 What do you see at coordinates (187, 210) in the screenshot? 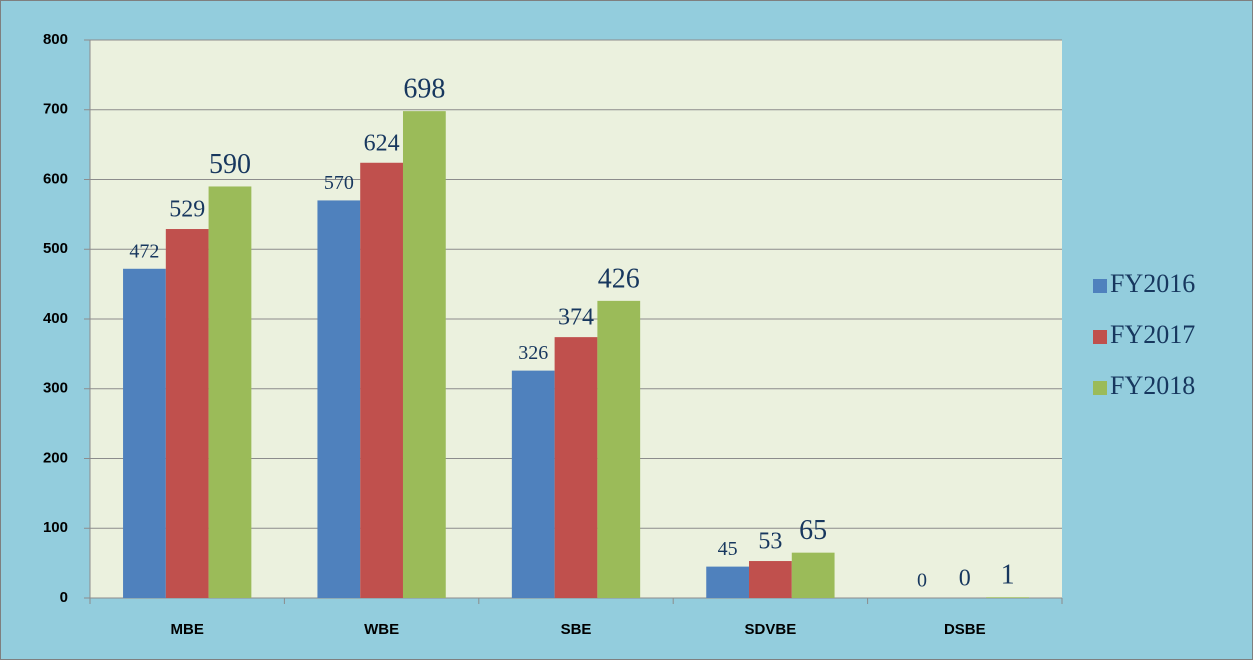
I see `value-label: 529` at bounding box center [187, 210].